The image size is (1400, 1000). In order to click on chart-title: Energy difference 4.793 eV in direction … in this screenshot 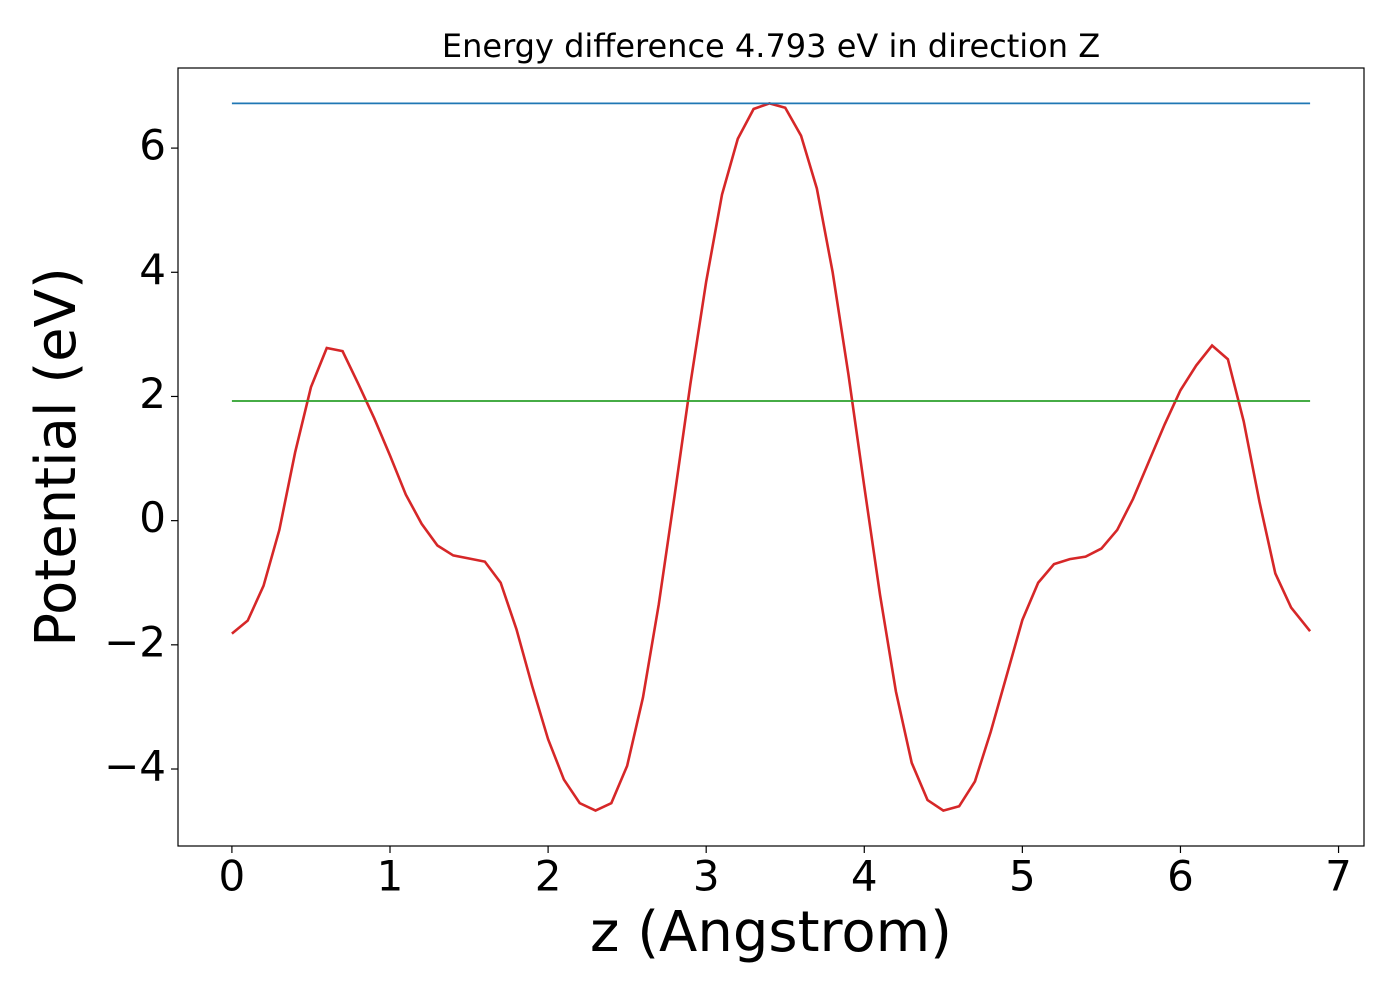, I will do `click(771, 46)`.